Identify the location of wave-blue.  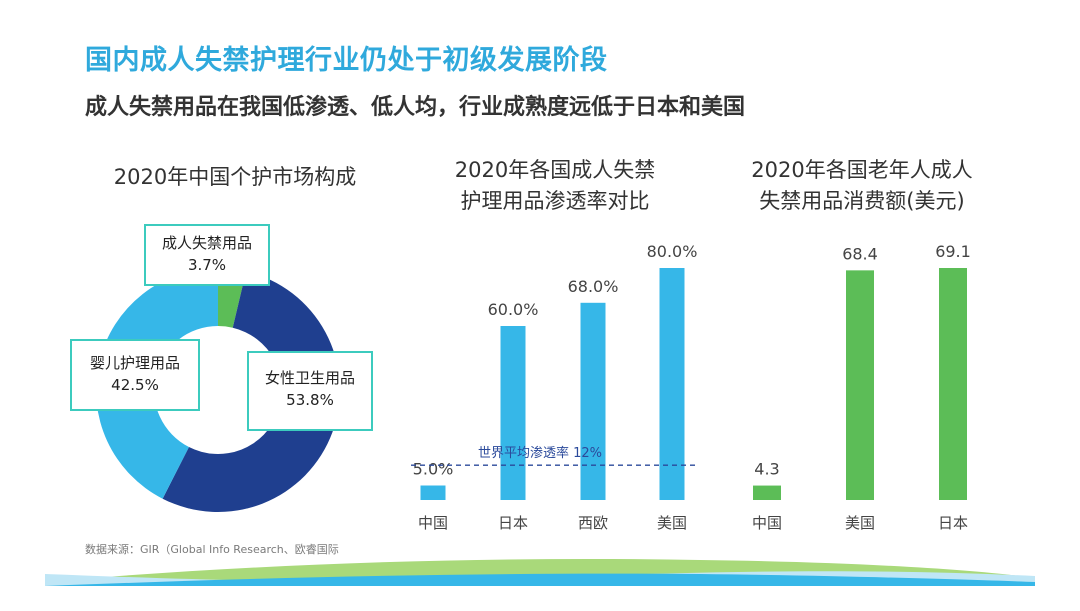
(540, 579).